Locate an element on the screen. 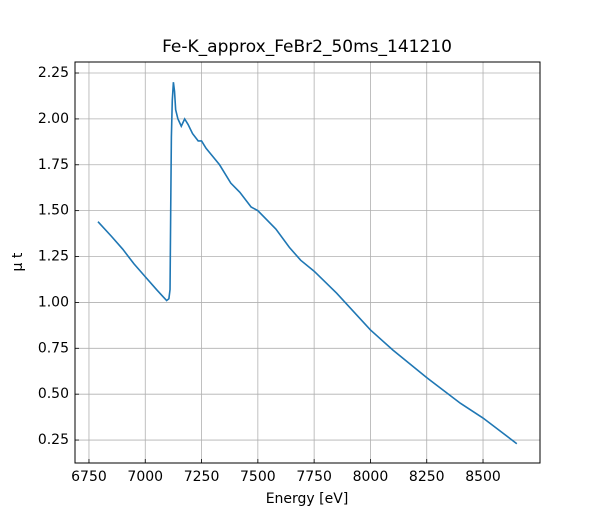 The height and width of the screenshot is (524, 600). x-tick-label: 8250 is located at coordinates (427, 477).